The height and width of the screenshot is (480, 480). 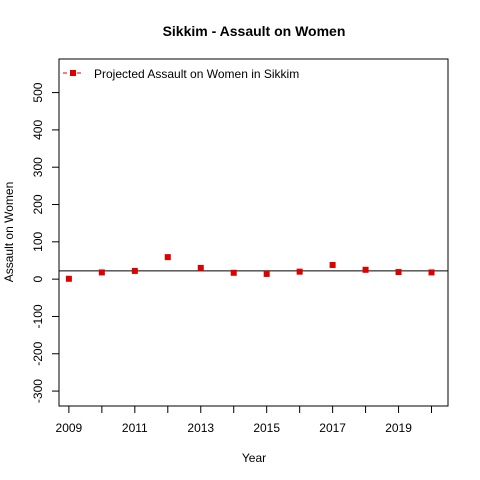 I want to click on y-tick-label: 200, so click(x=38, y=204).